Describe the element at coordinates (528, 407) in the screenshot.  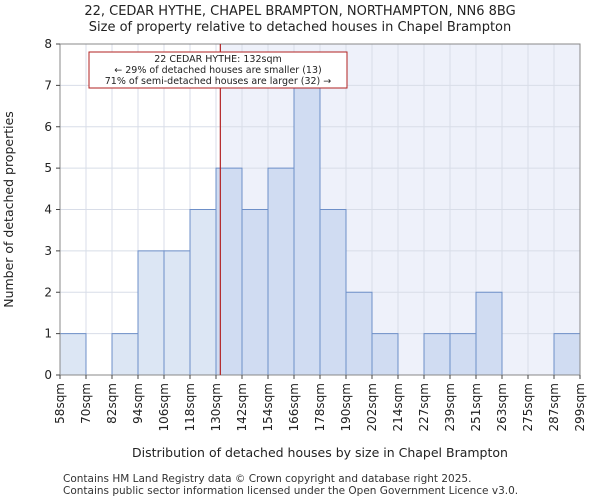
I see `x-tick-label-18: 275sqm` at that location.